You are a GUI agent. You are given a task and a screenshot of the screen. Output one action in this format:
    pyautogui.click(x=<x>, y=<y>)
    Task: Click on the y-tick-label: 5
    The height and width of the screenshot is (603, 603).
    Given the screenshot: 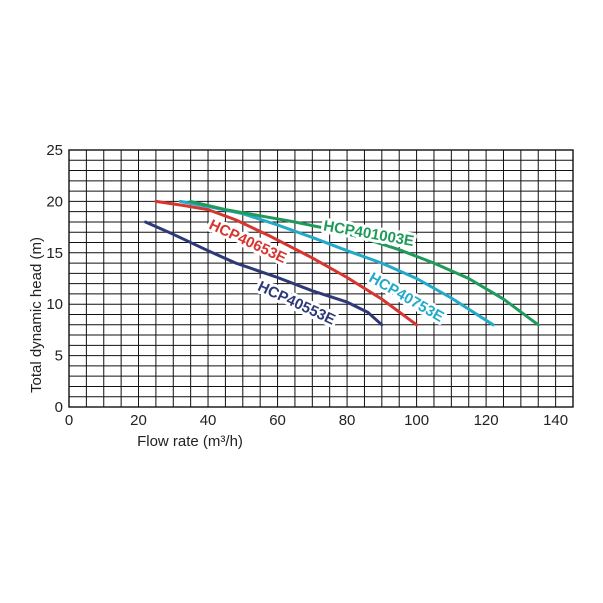 What is the action you would take?
    pyautogui.click(x=59, y=356)
    